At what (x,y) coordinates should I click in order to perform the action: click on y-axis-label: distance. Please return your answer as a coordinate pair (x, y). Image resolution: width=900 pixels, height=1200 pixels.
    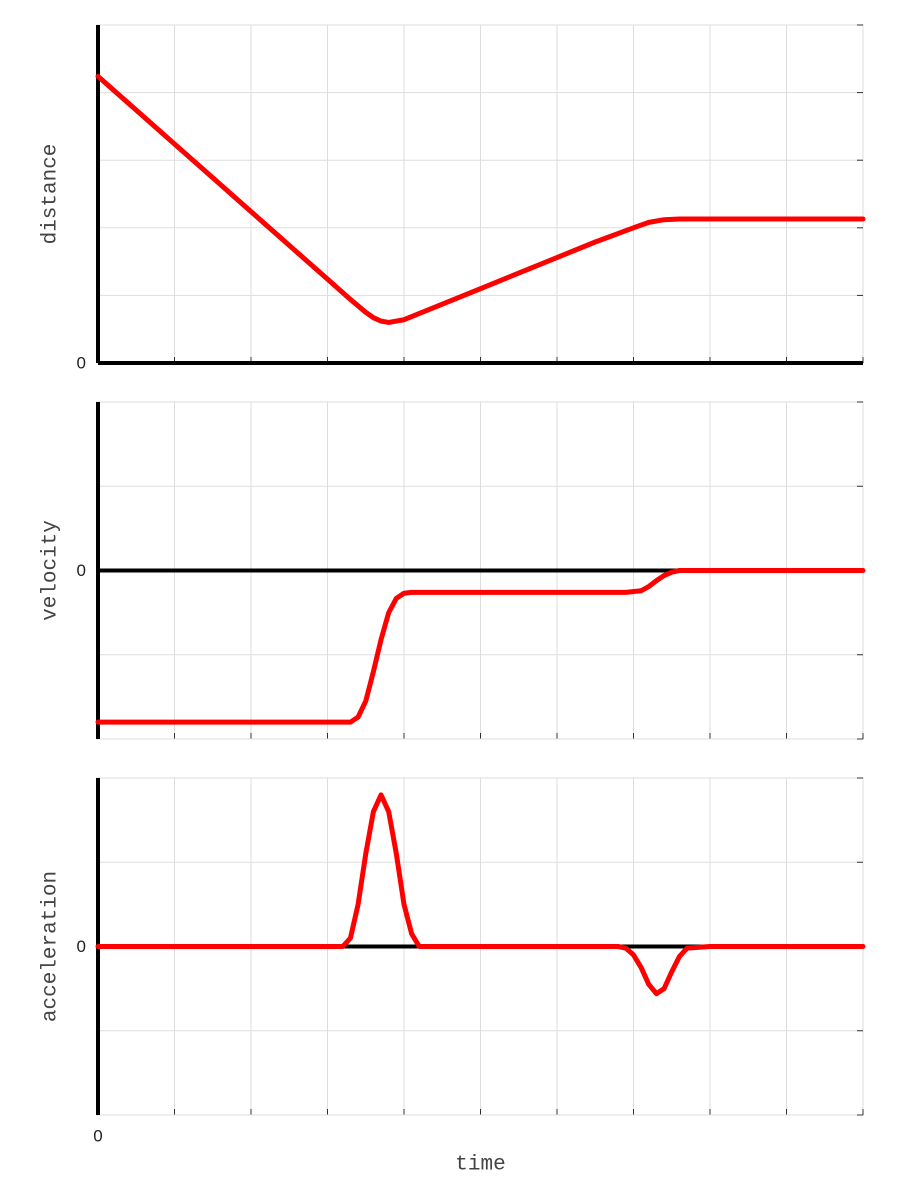
    Looking at the image, I should click on (51, 194).